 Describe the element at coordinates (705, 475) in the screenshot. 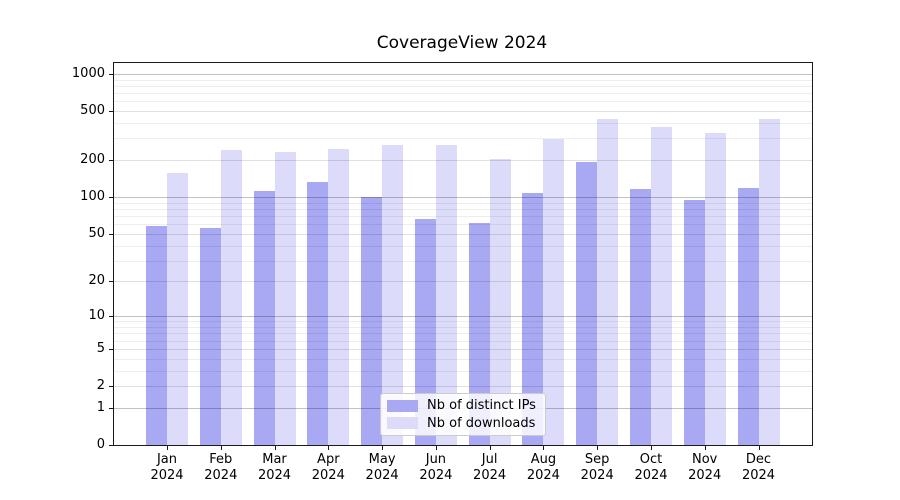

I see `x-tick-year-nov: 2024` at that location.